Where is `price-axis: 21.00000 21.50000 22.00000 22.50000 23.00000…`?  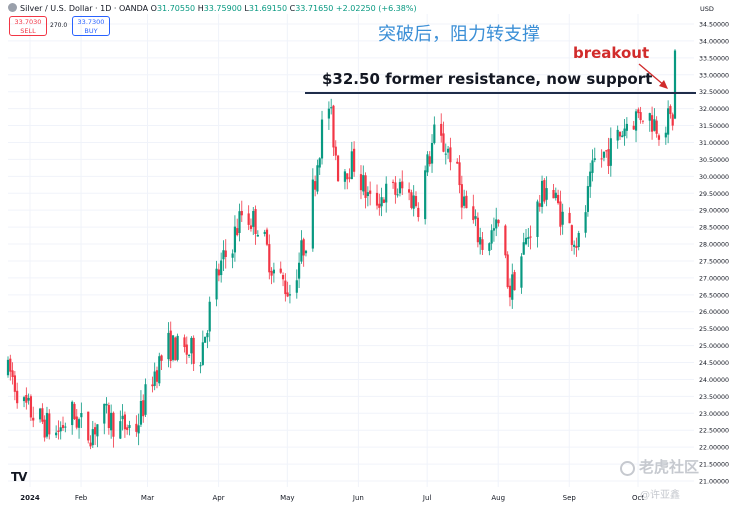 price-axis: 21.00000 21.50000 22.00000 22.50000 23.00000… is located at coordinates (714, 254).